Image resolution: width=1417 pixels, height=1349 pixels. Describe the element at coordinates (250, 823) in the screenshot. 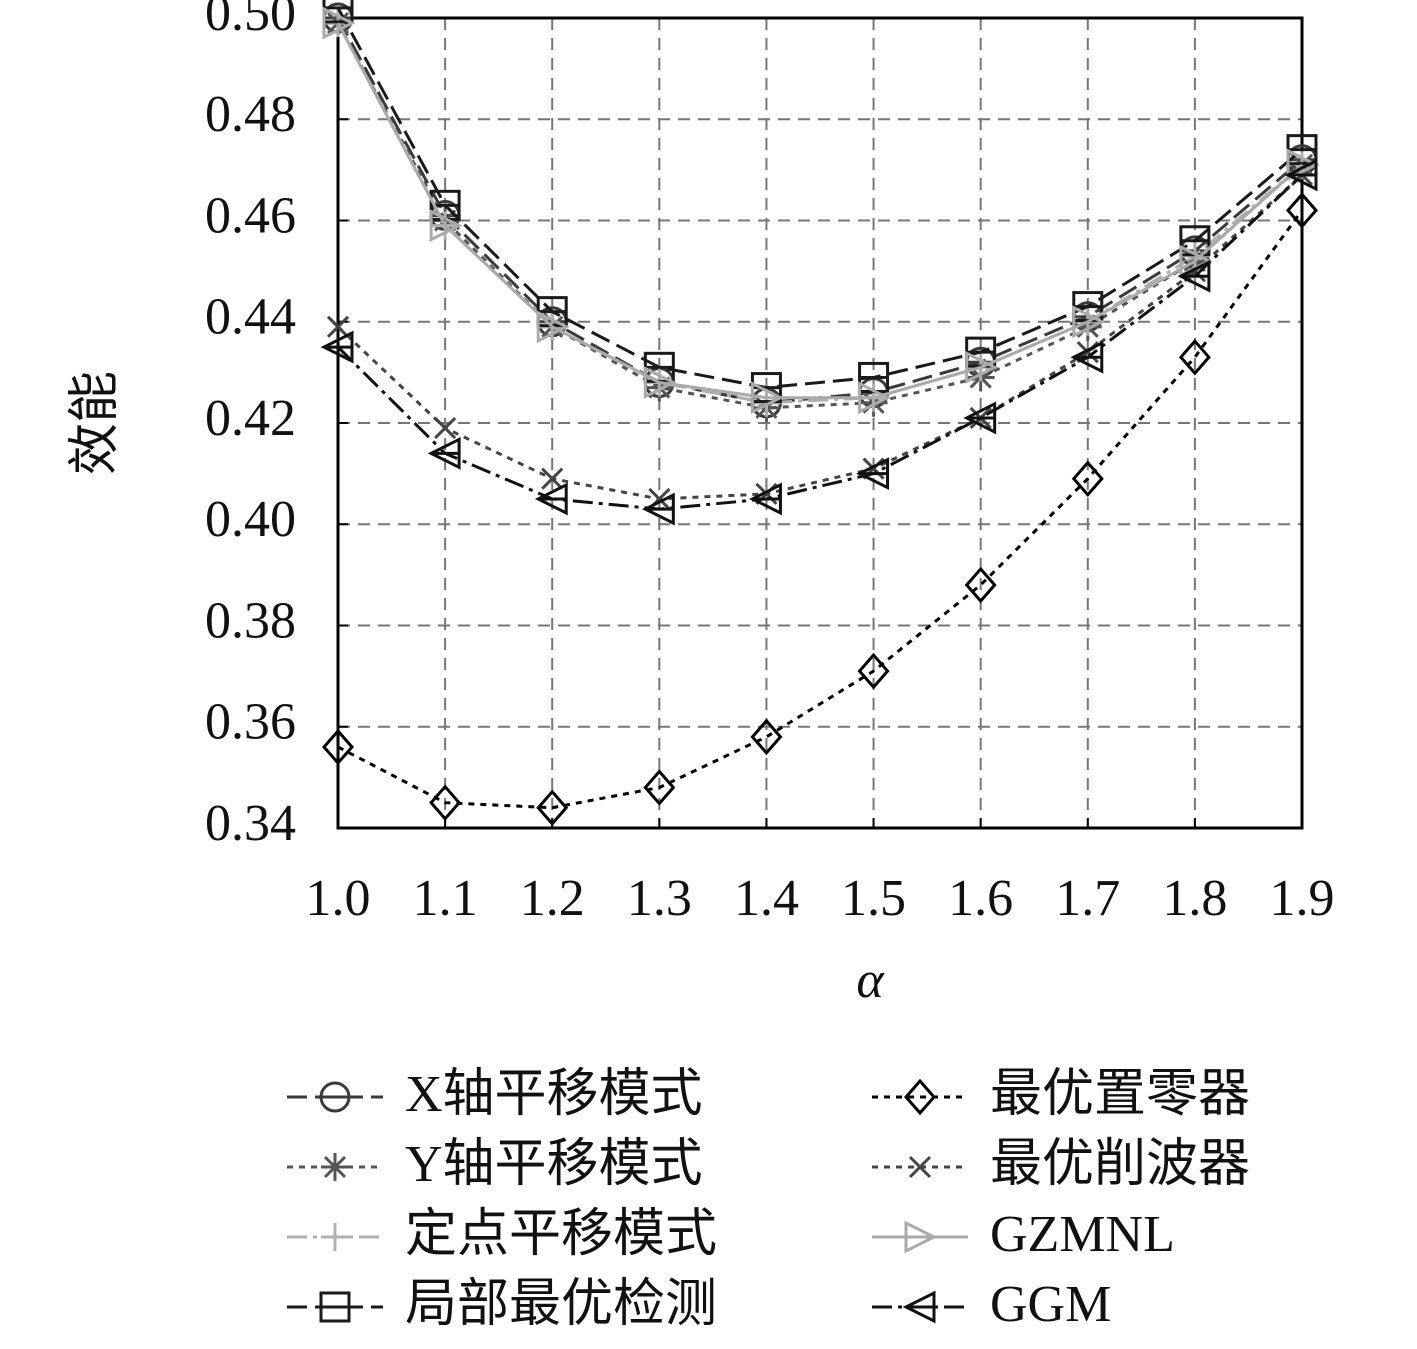

I see `y-tick-label: 0.34` at that location.